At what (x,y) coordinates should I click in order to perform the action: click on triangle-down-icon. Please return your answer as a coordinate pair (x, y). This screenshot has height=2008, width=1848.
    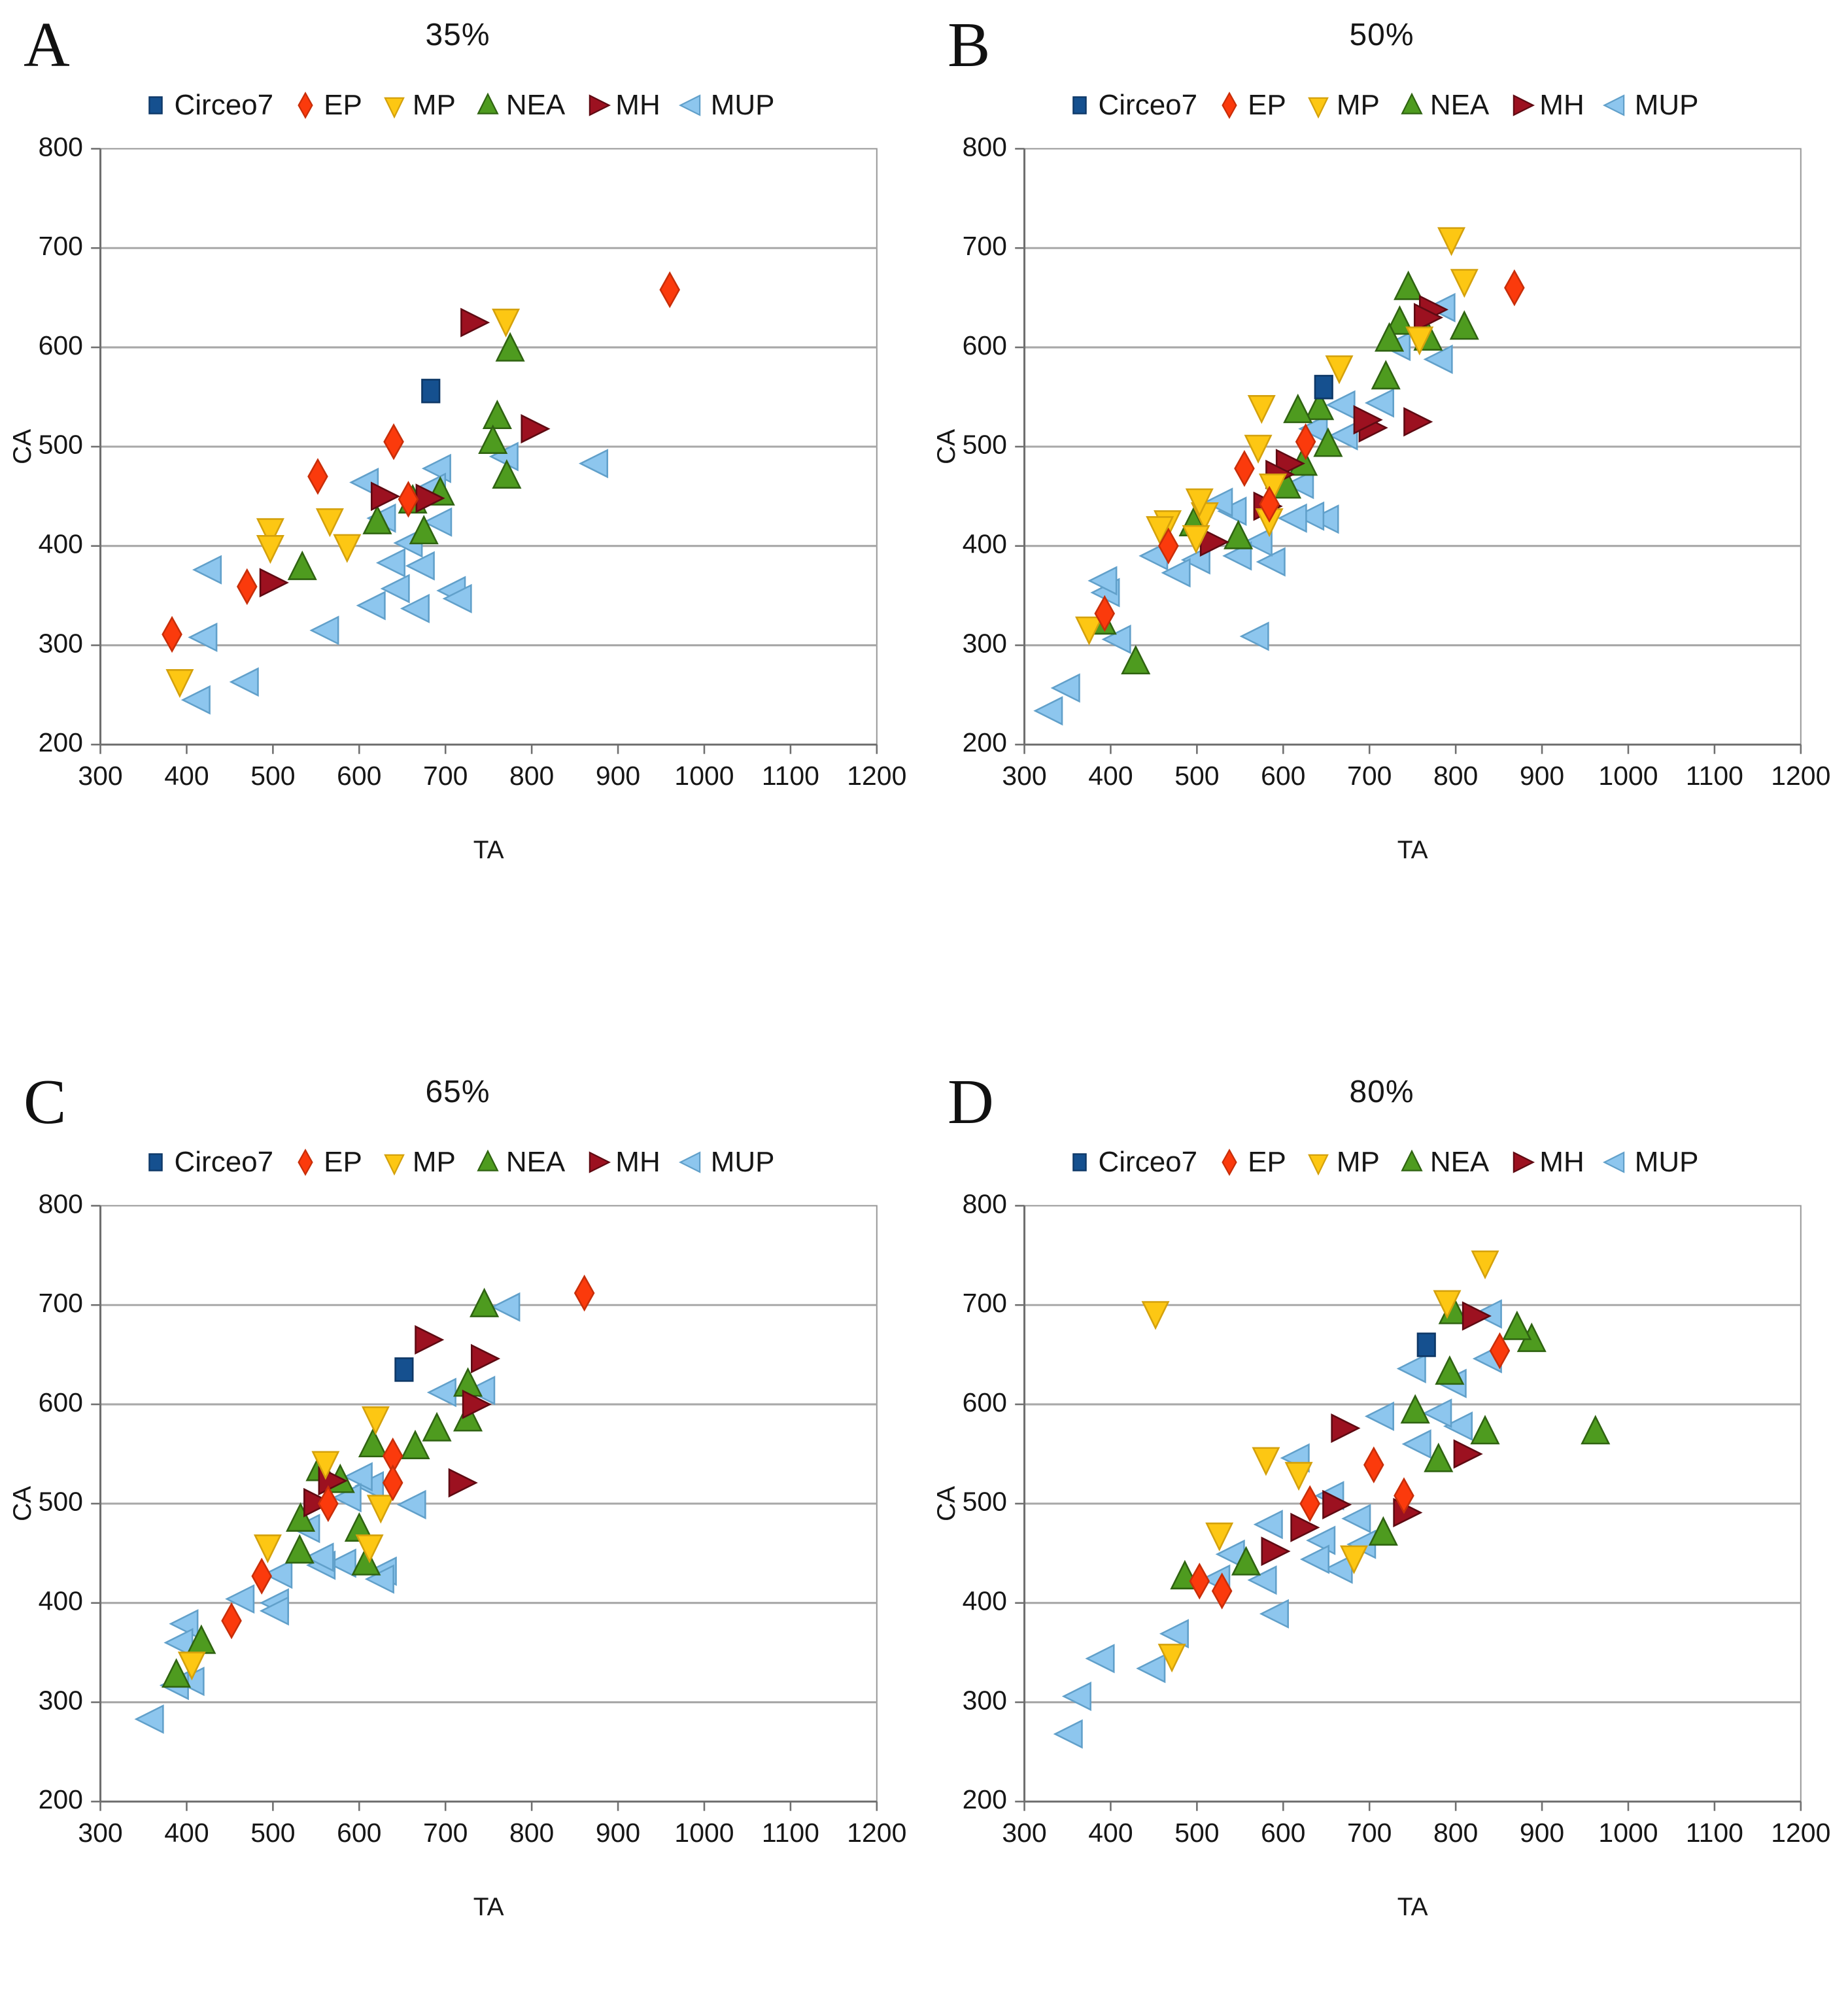
    Looking at the image, I should click on (394, 108).